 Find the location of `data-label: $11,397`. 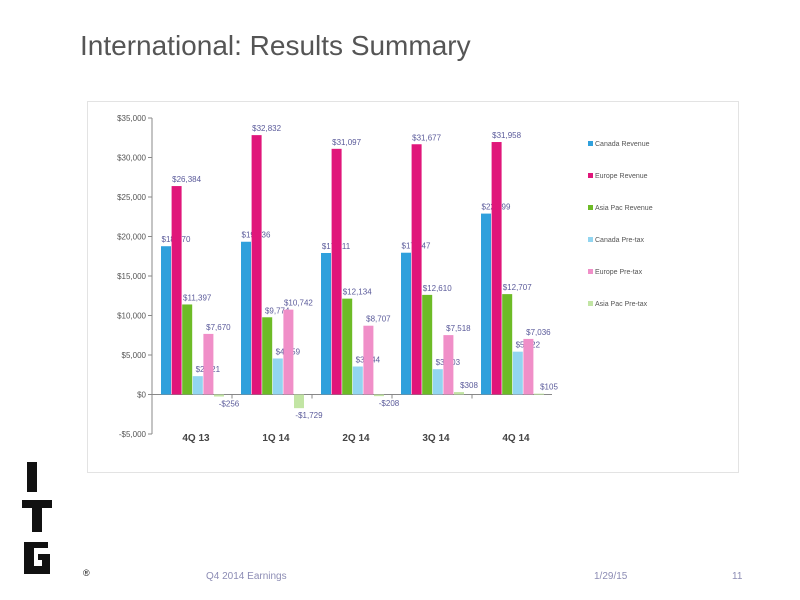

data-label: $11,397 is located at coordinates (197, 297).